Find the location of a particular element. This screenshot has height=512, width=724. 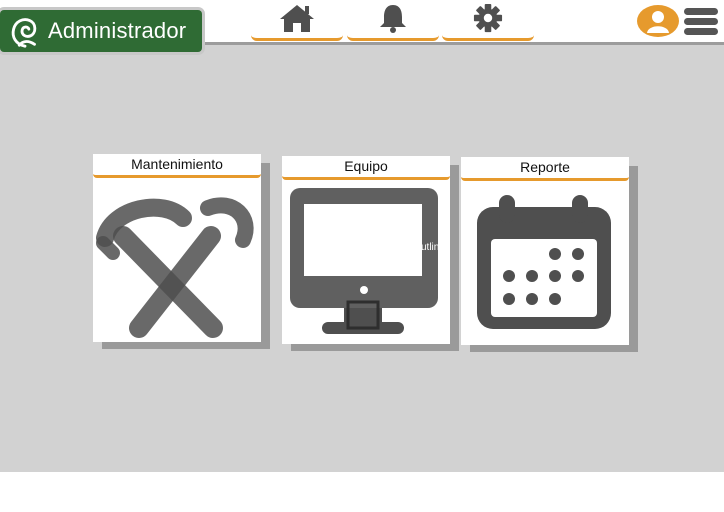

nav-notifications-button is located at coordinates (393, 20).